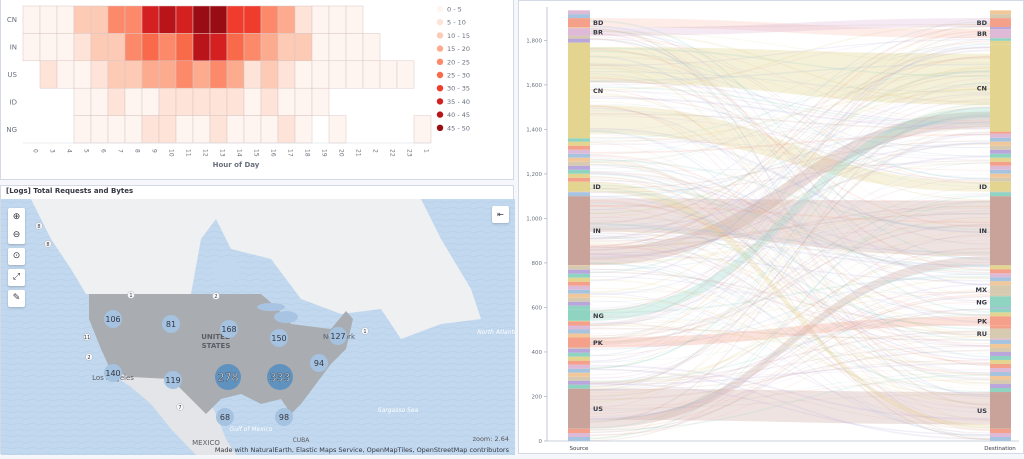 This screenshot has height=459, width=1024. Describe the element at coordinates (456, 23) in the screenshot. I see `legend-label: 5 - 10` at that location.